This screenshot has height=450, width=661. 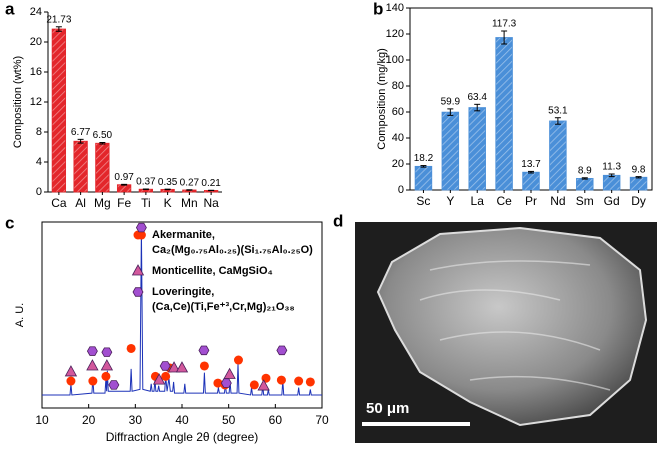 I want to click on value-label: 6.50, so click(x=103, y=135).